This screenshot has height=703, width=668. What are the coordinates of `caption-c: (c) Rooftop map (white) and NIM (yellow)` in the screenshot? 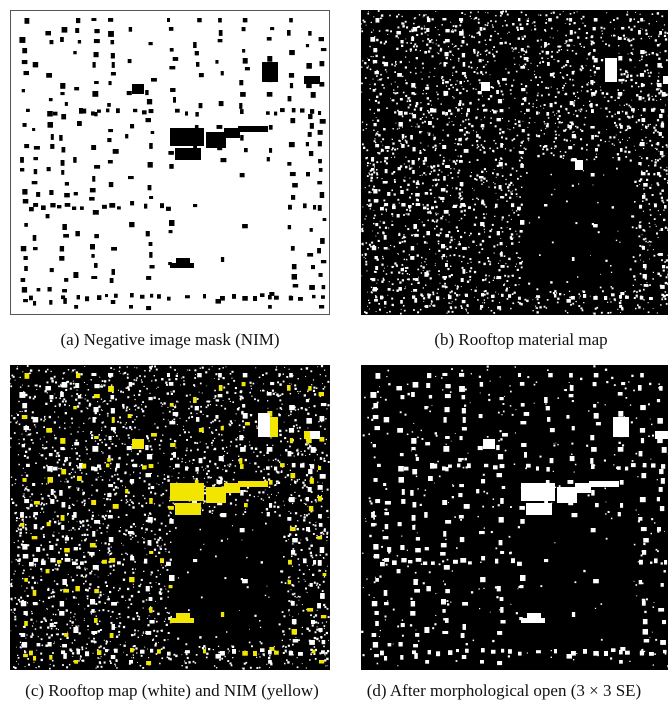 It's located at (172, 690).